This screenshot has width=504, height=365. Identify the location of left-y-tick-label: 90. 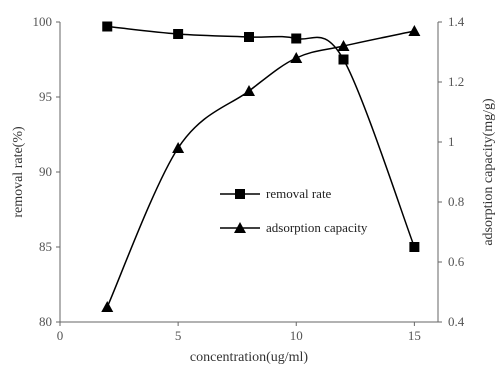
(45, 171).